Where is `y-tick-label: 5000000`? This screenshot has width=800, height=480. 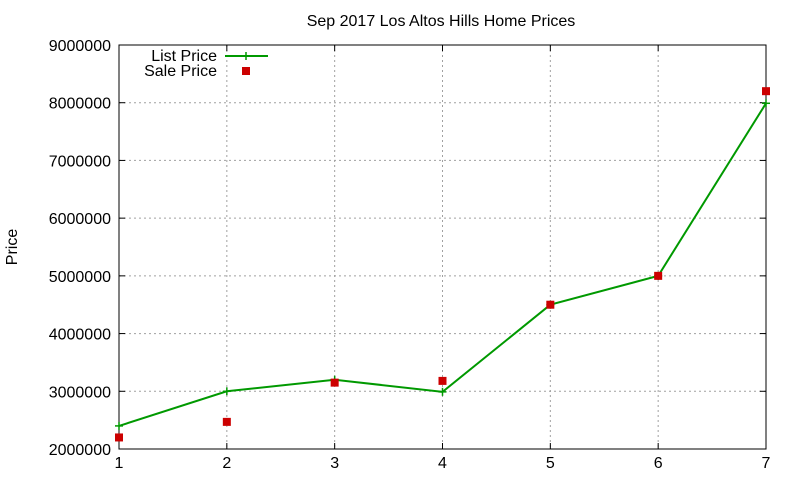
y-tick-label: 5000000 is located at coordinates (80, 277).